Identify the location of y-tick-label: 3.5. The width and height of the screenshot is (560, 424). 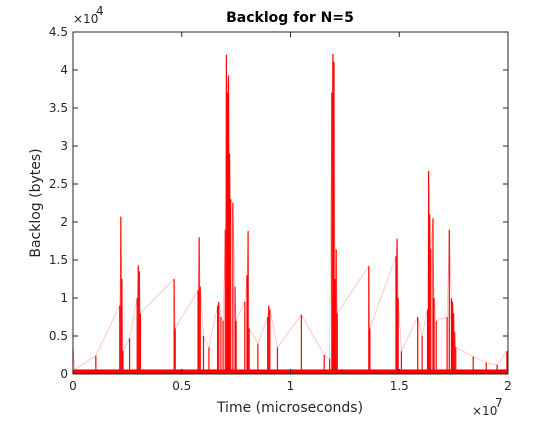
(58, 108).